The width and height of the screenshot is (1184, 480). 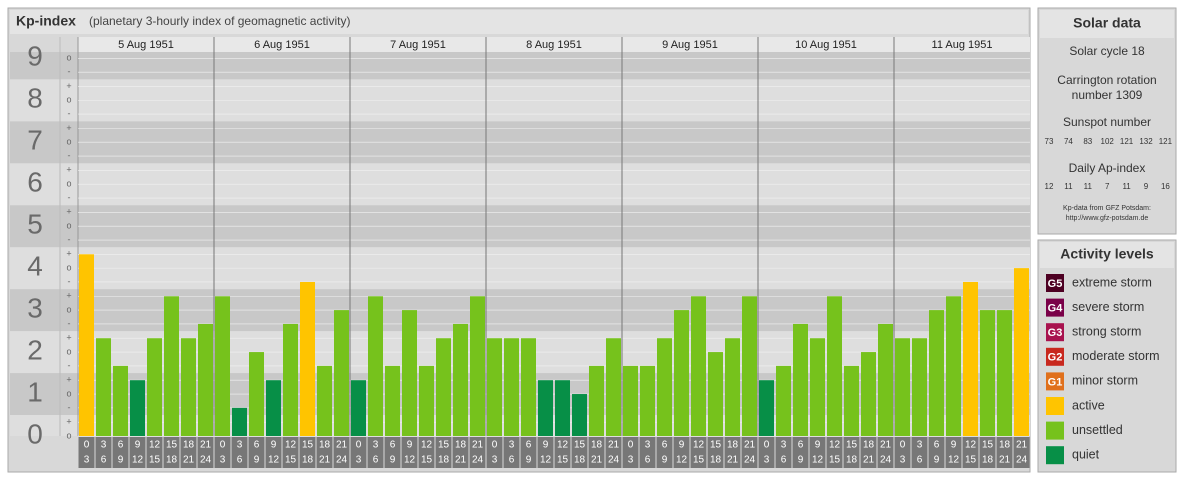 I want to click on sunspot-value: 73, so click(x=1049, y=141).